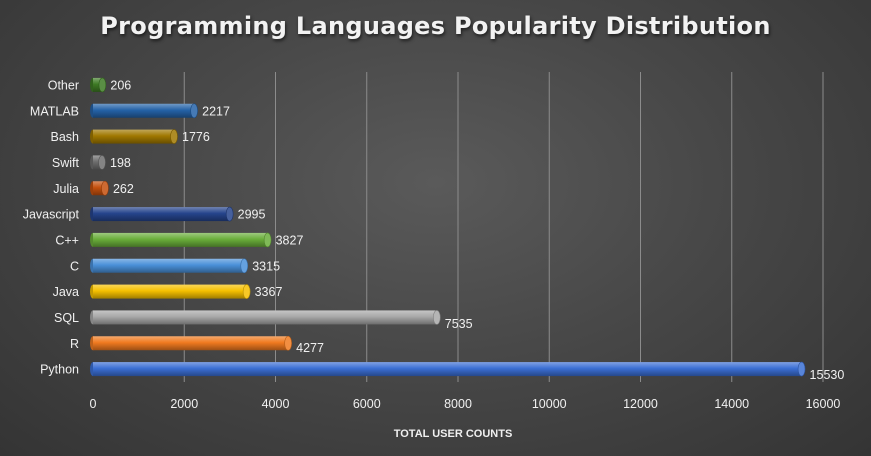  Describe the element at coordinates (120, 85) in the screenshot. I see `data-label: 206` at that location.